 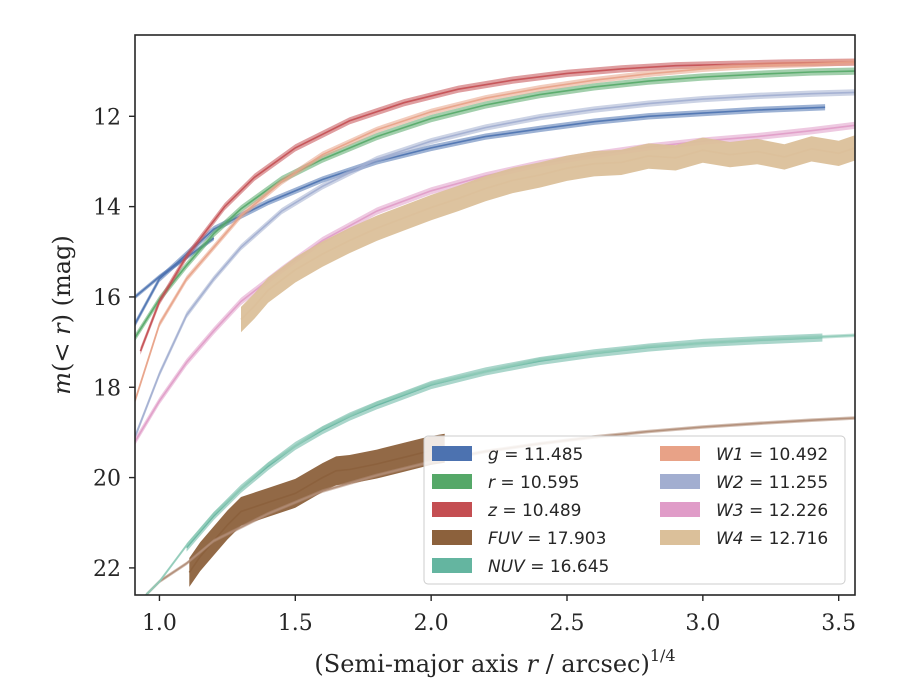 I want to click on x-axis-label: (Semi-major axis r / arcsec)1/4, so click(x=494, y=662).